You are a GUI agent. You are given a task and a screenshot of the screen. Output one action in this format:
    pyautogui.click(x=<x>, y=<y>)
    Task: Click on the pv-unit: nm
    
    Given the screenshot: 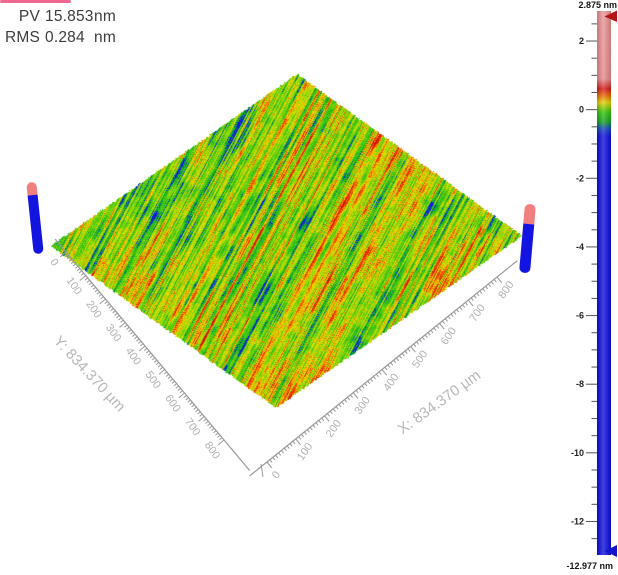 What is the action you would take?
    pyautogui.click(x=105, y=16)
    